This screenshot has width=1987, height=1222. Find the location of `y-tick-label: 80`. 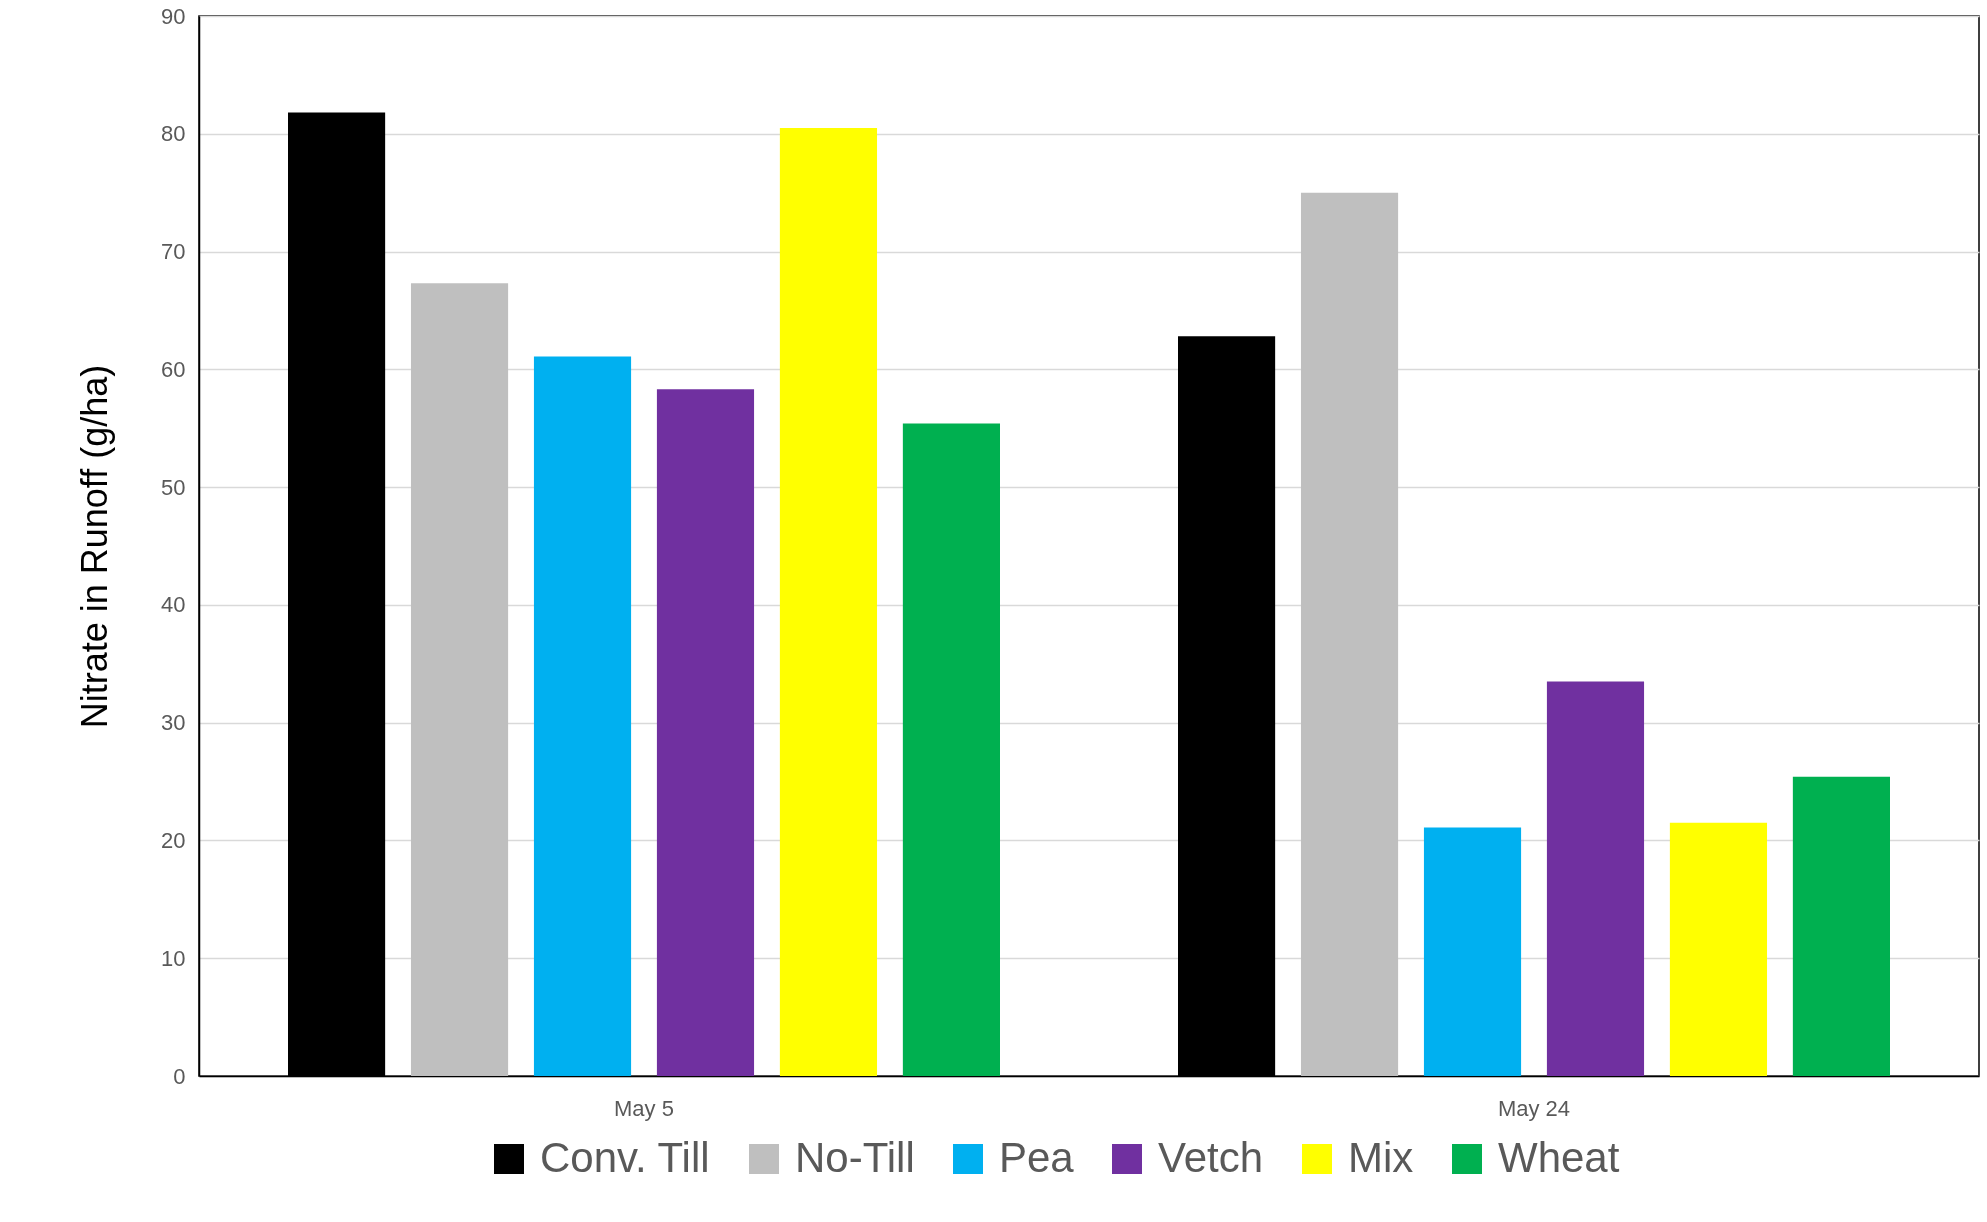

y-tick-label: 80 is located at coordinates (173, 134).